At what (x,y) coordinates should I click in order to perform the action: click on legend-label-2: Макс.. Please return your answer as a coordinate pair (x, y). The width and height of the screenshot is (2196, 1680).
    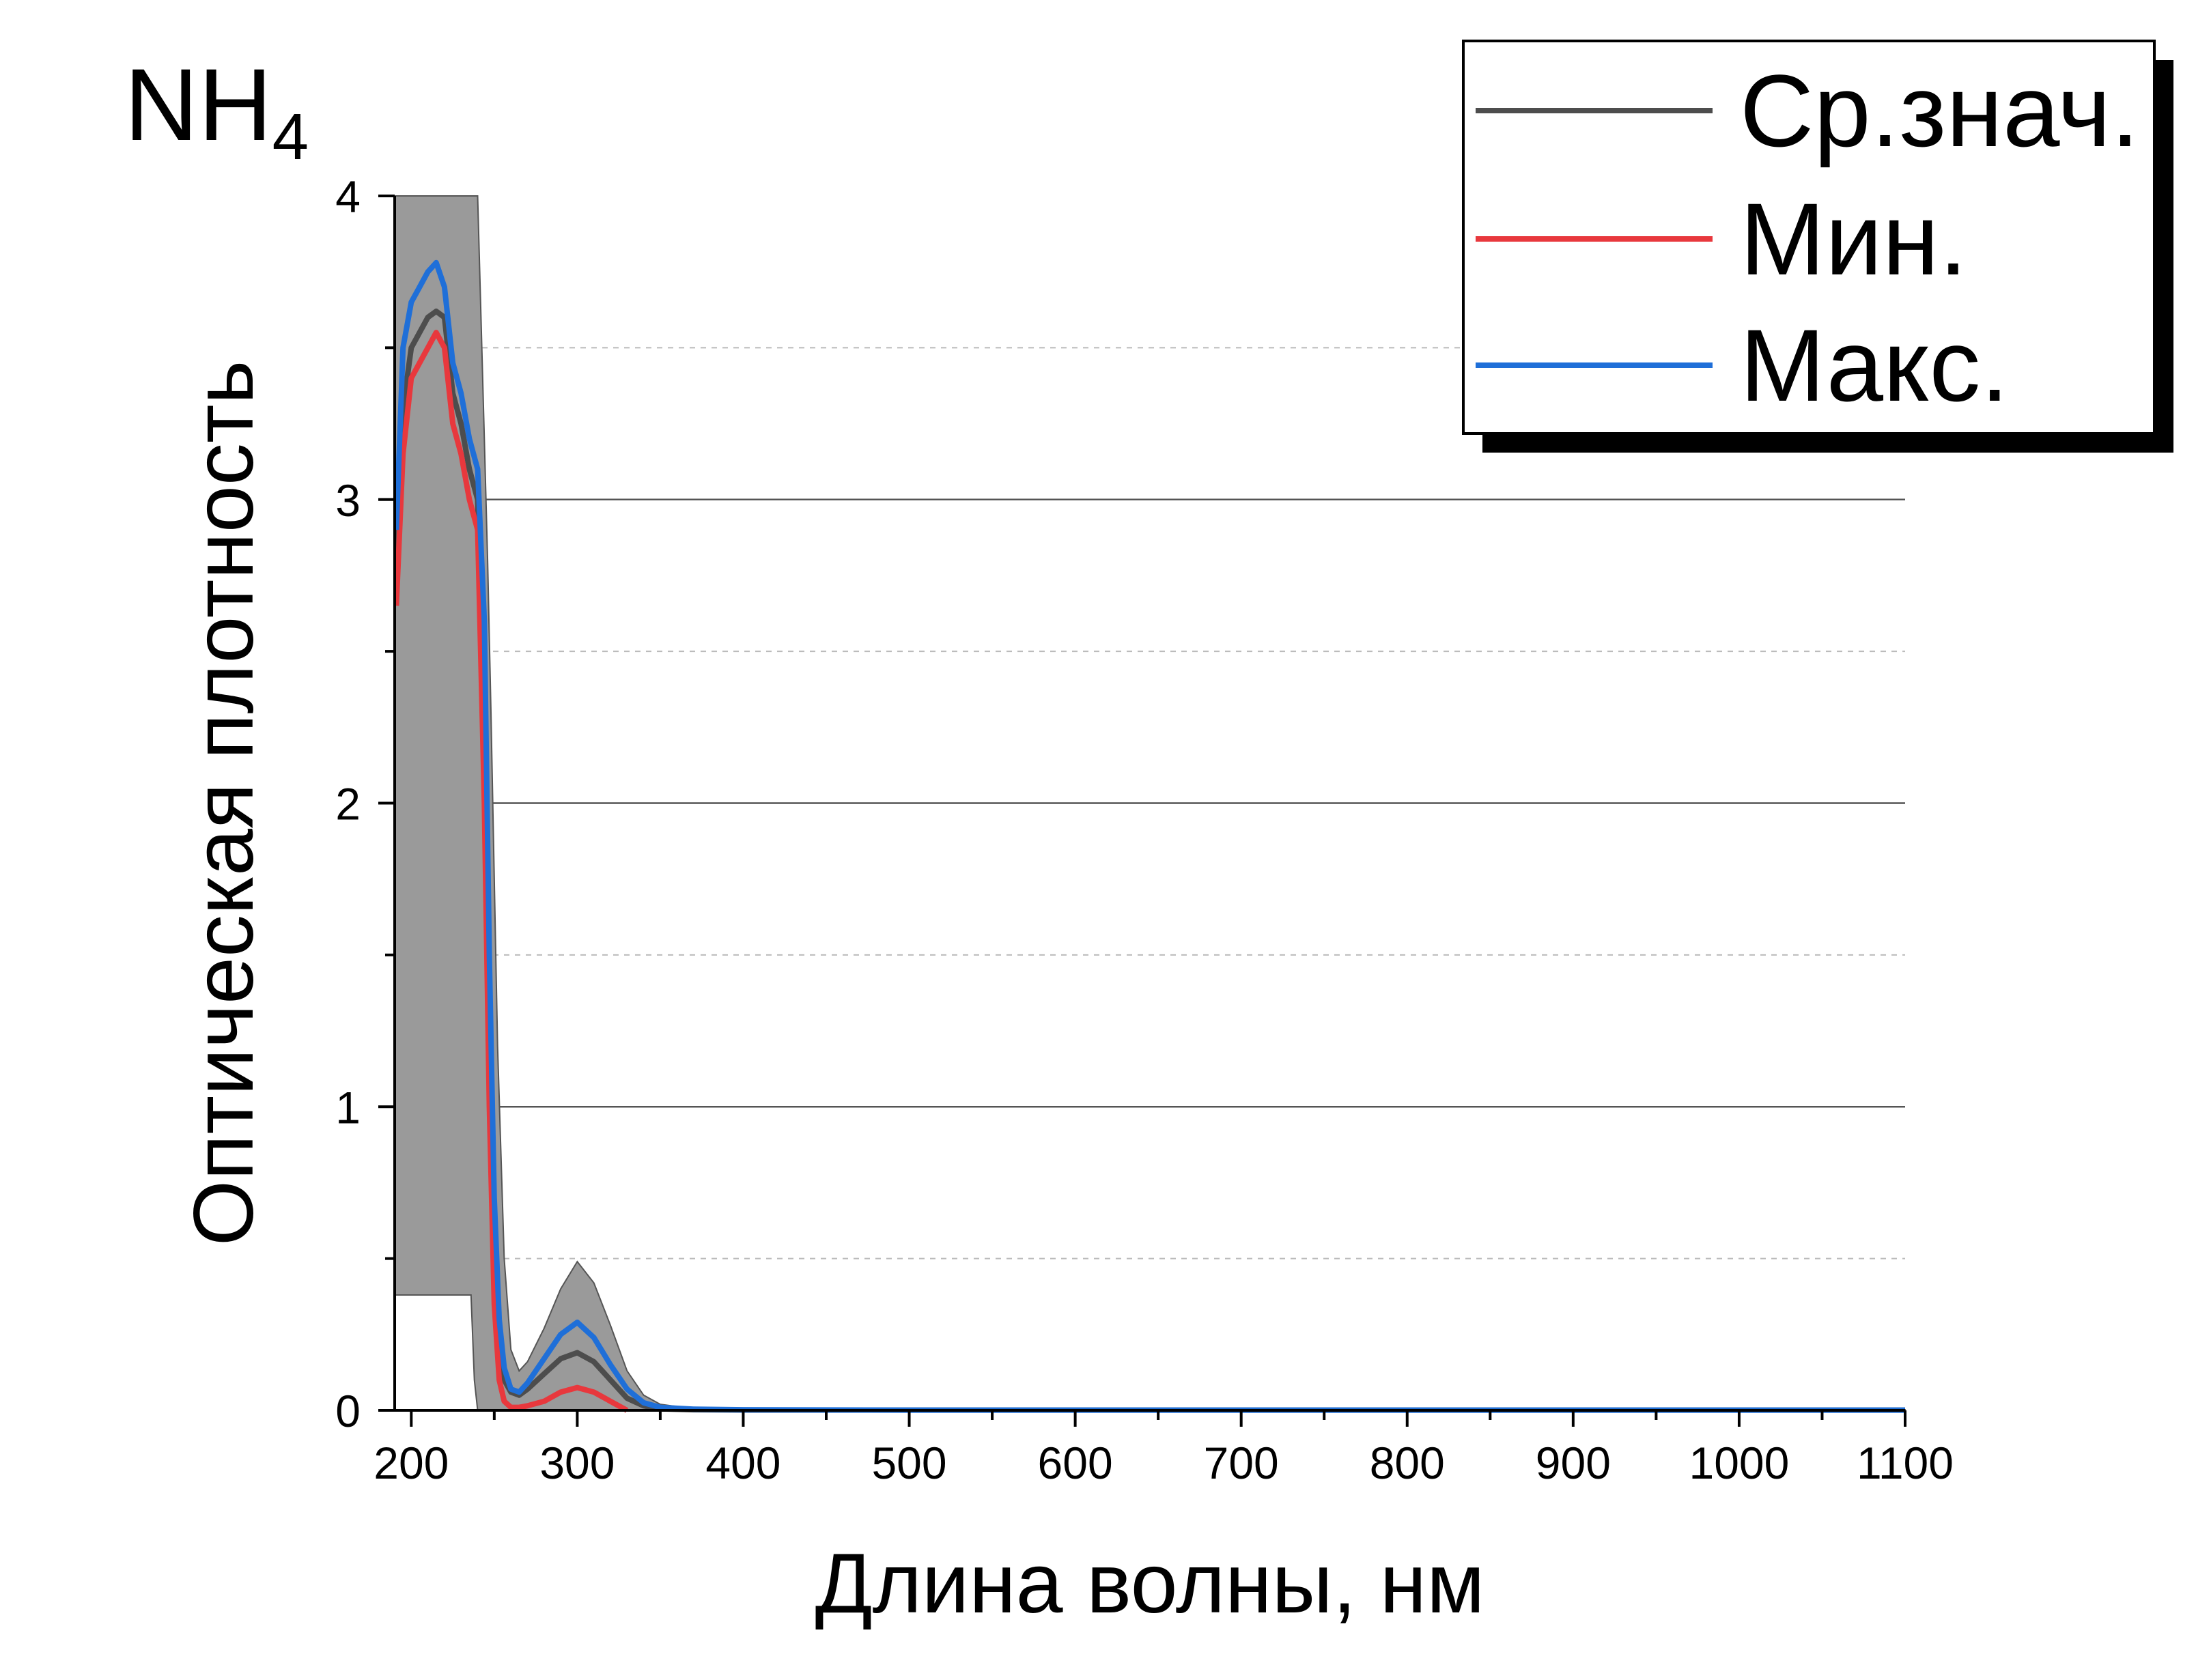
    Looking at the image, I should click on (1875, 365).